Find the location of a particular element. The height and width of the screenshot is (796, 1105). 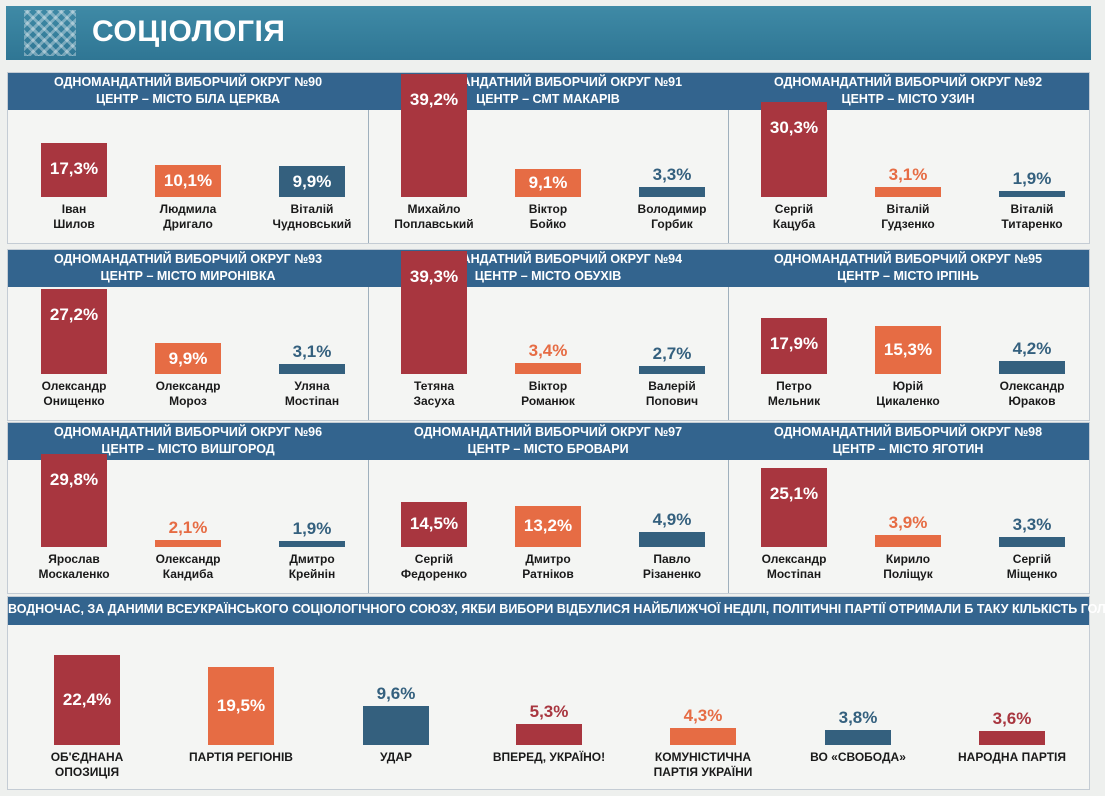

candidate-name-line: Романюк is located at coordinates (548, 401).